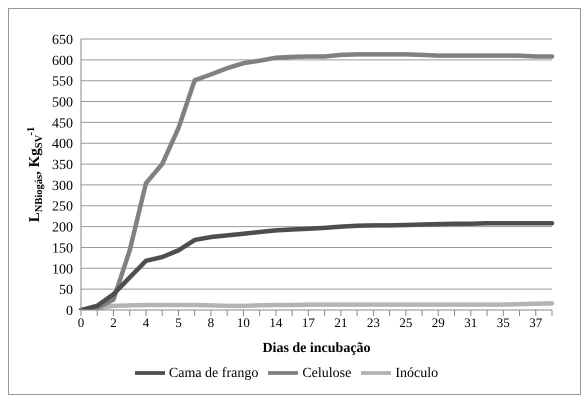 The width and height of the screenshot is (587, 401). Describe the element at coordinates (62, 248) in the screenshot. I see `y-tick-label: 150` at that location.